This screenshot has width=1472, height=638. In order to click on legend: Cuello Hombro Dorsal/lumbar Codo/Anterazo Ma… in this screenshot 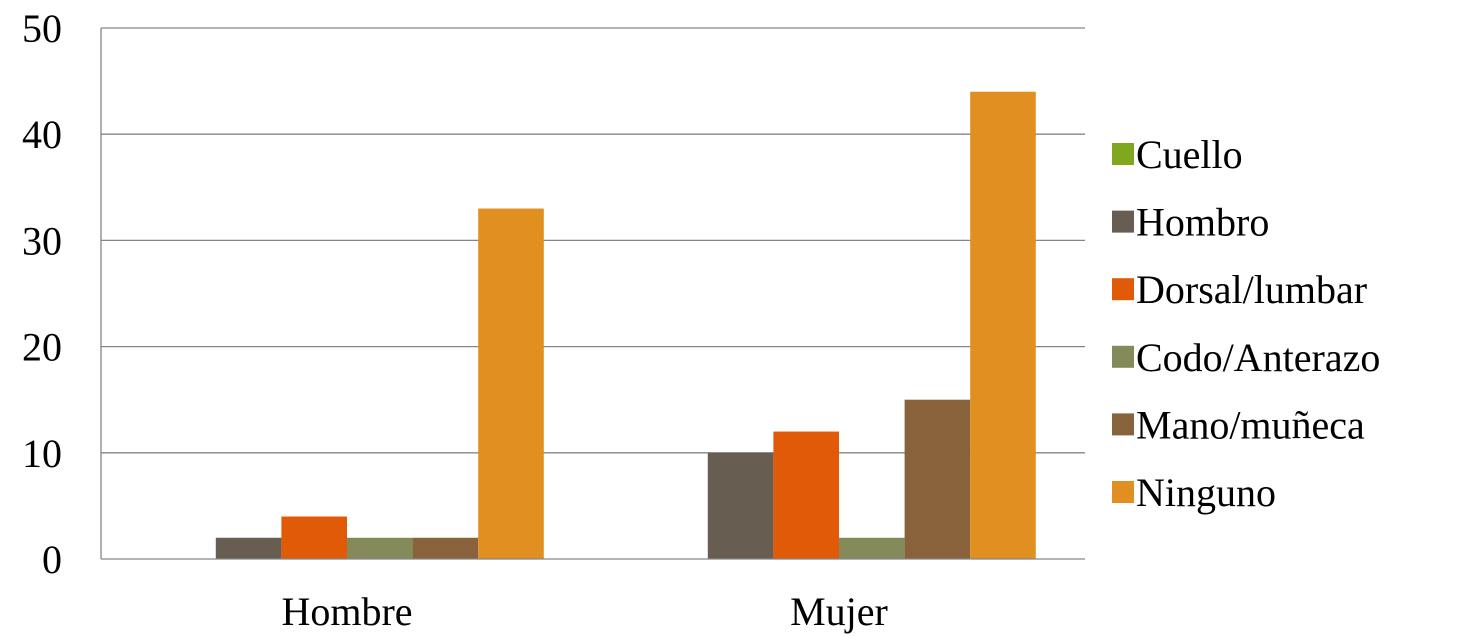, I will do `click(1246, 323)`.